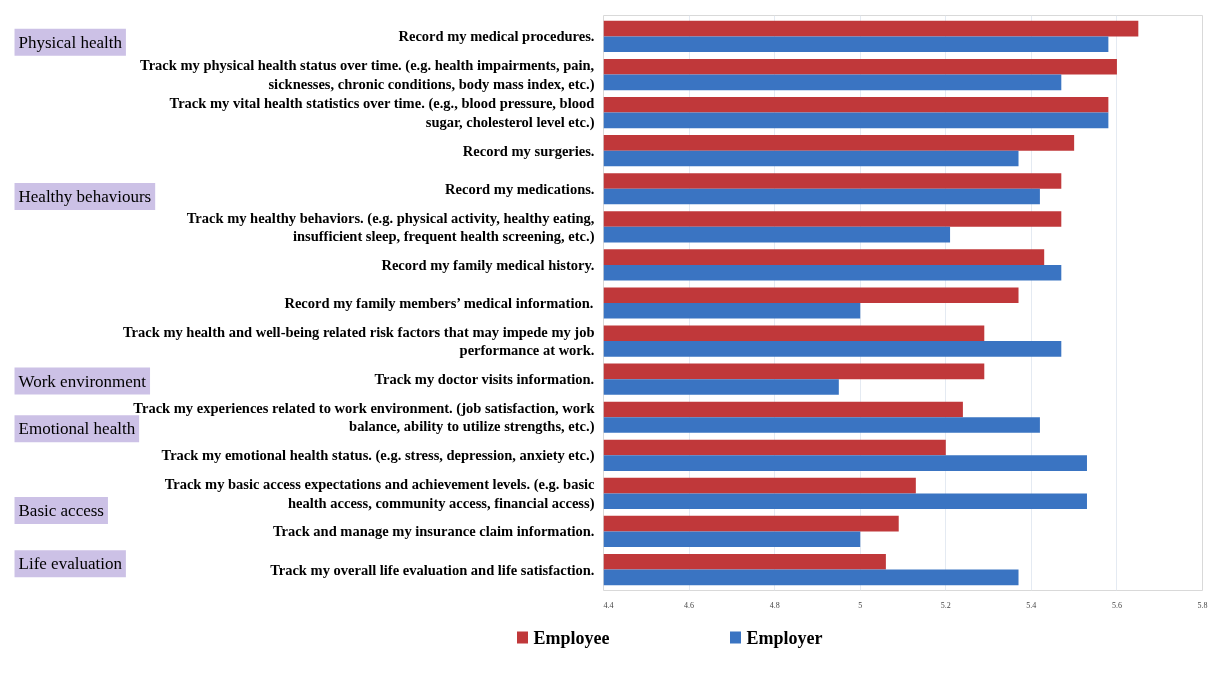  What do you see at coordinates (382, 113) in the screenshot?
I see `y-tick-label: Track my vital health statistics over time. (e.g., blood pressure, blood sugar, cholesterol level etc.)` at bounding box center [382, 113].